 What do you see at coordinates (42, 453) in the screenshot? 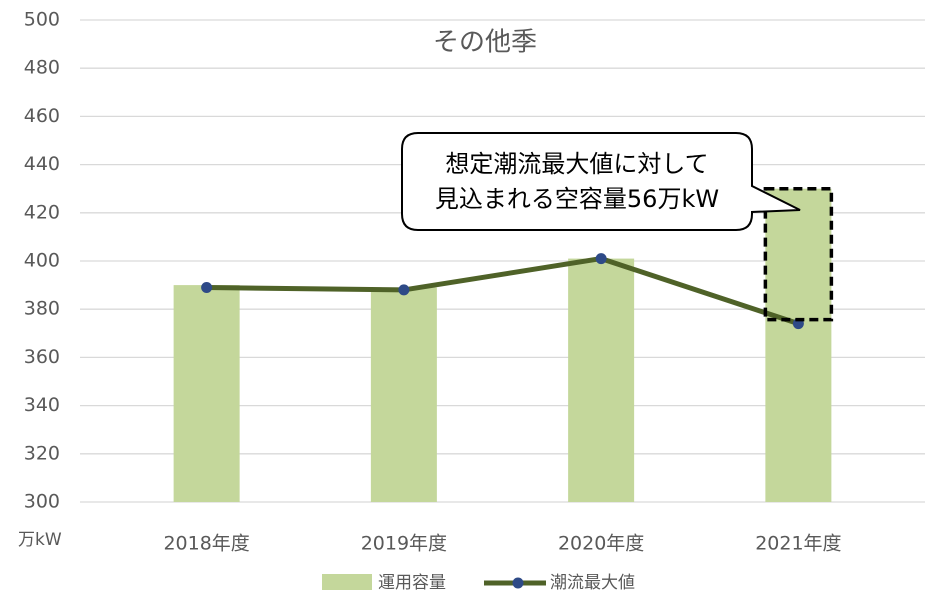
I see `y-tick-label: 320` at bounding box center [42, 453].